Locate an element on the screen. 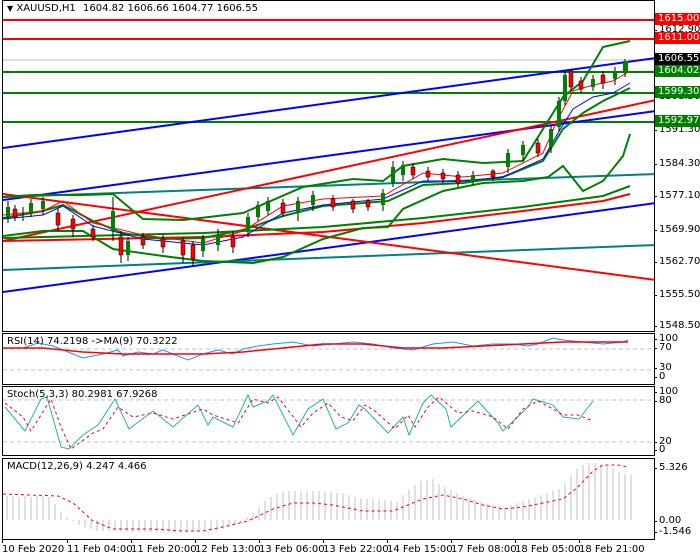 Image resolution: width=700 pixels, height=560 pixels. macd-signal-line is located at coordinates (316, 498).